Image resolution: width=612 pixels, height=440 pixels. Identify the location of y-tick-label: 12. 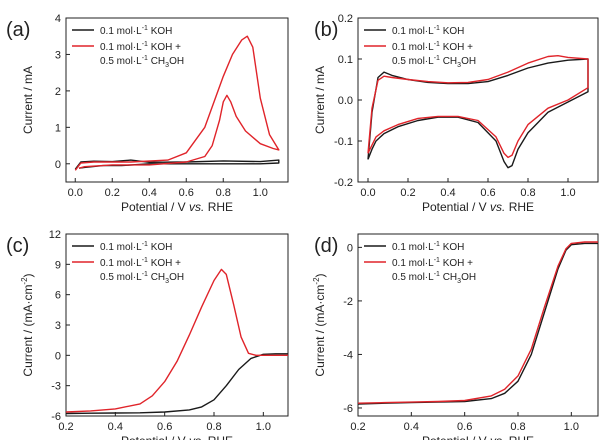
(55, 235).